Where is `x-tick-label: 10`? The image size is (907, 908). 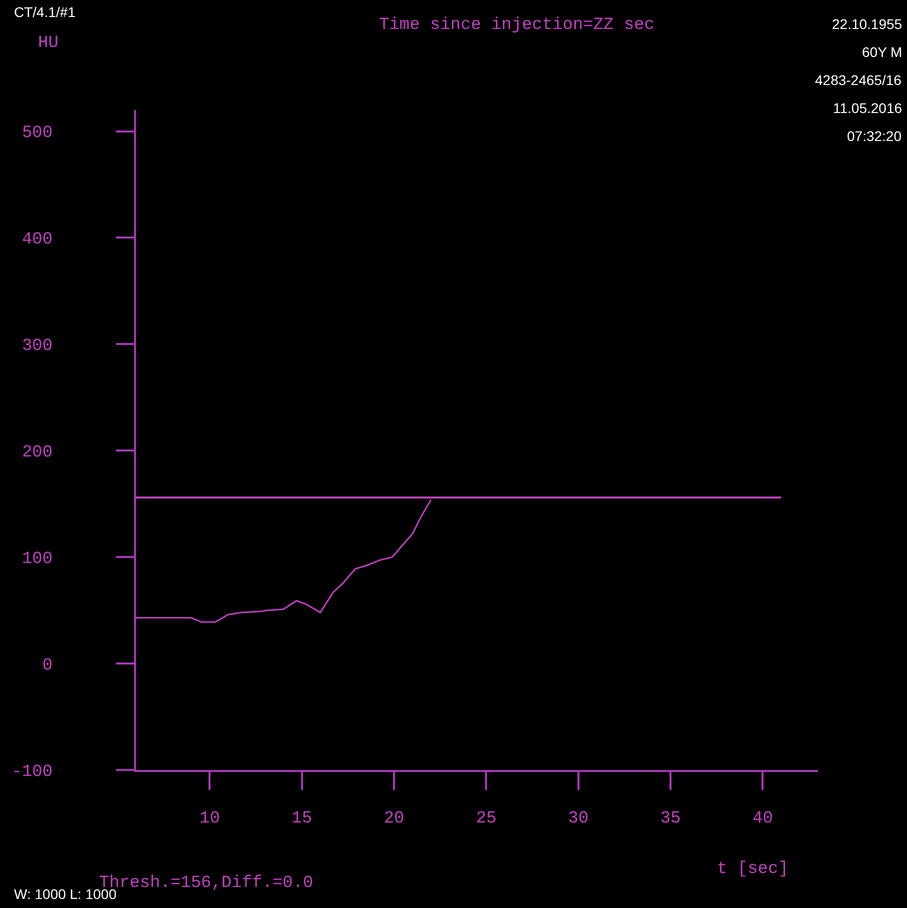 x-tick-label: 10 is located at coordinates (210, 818).